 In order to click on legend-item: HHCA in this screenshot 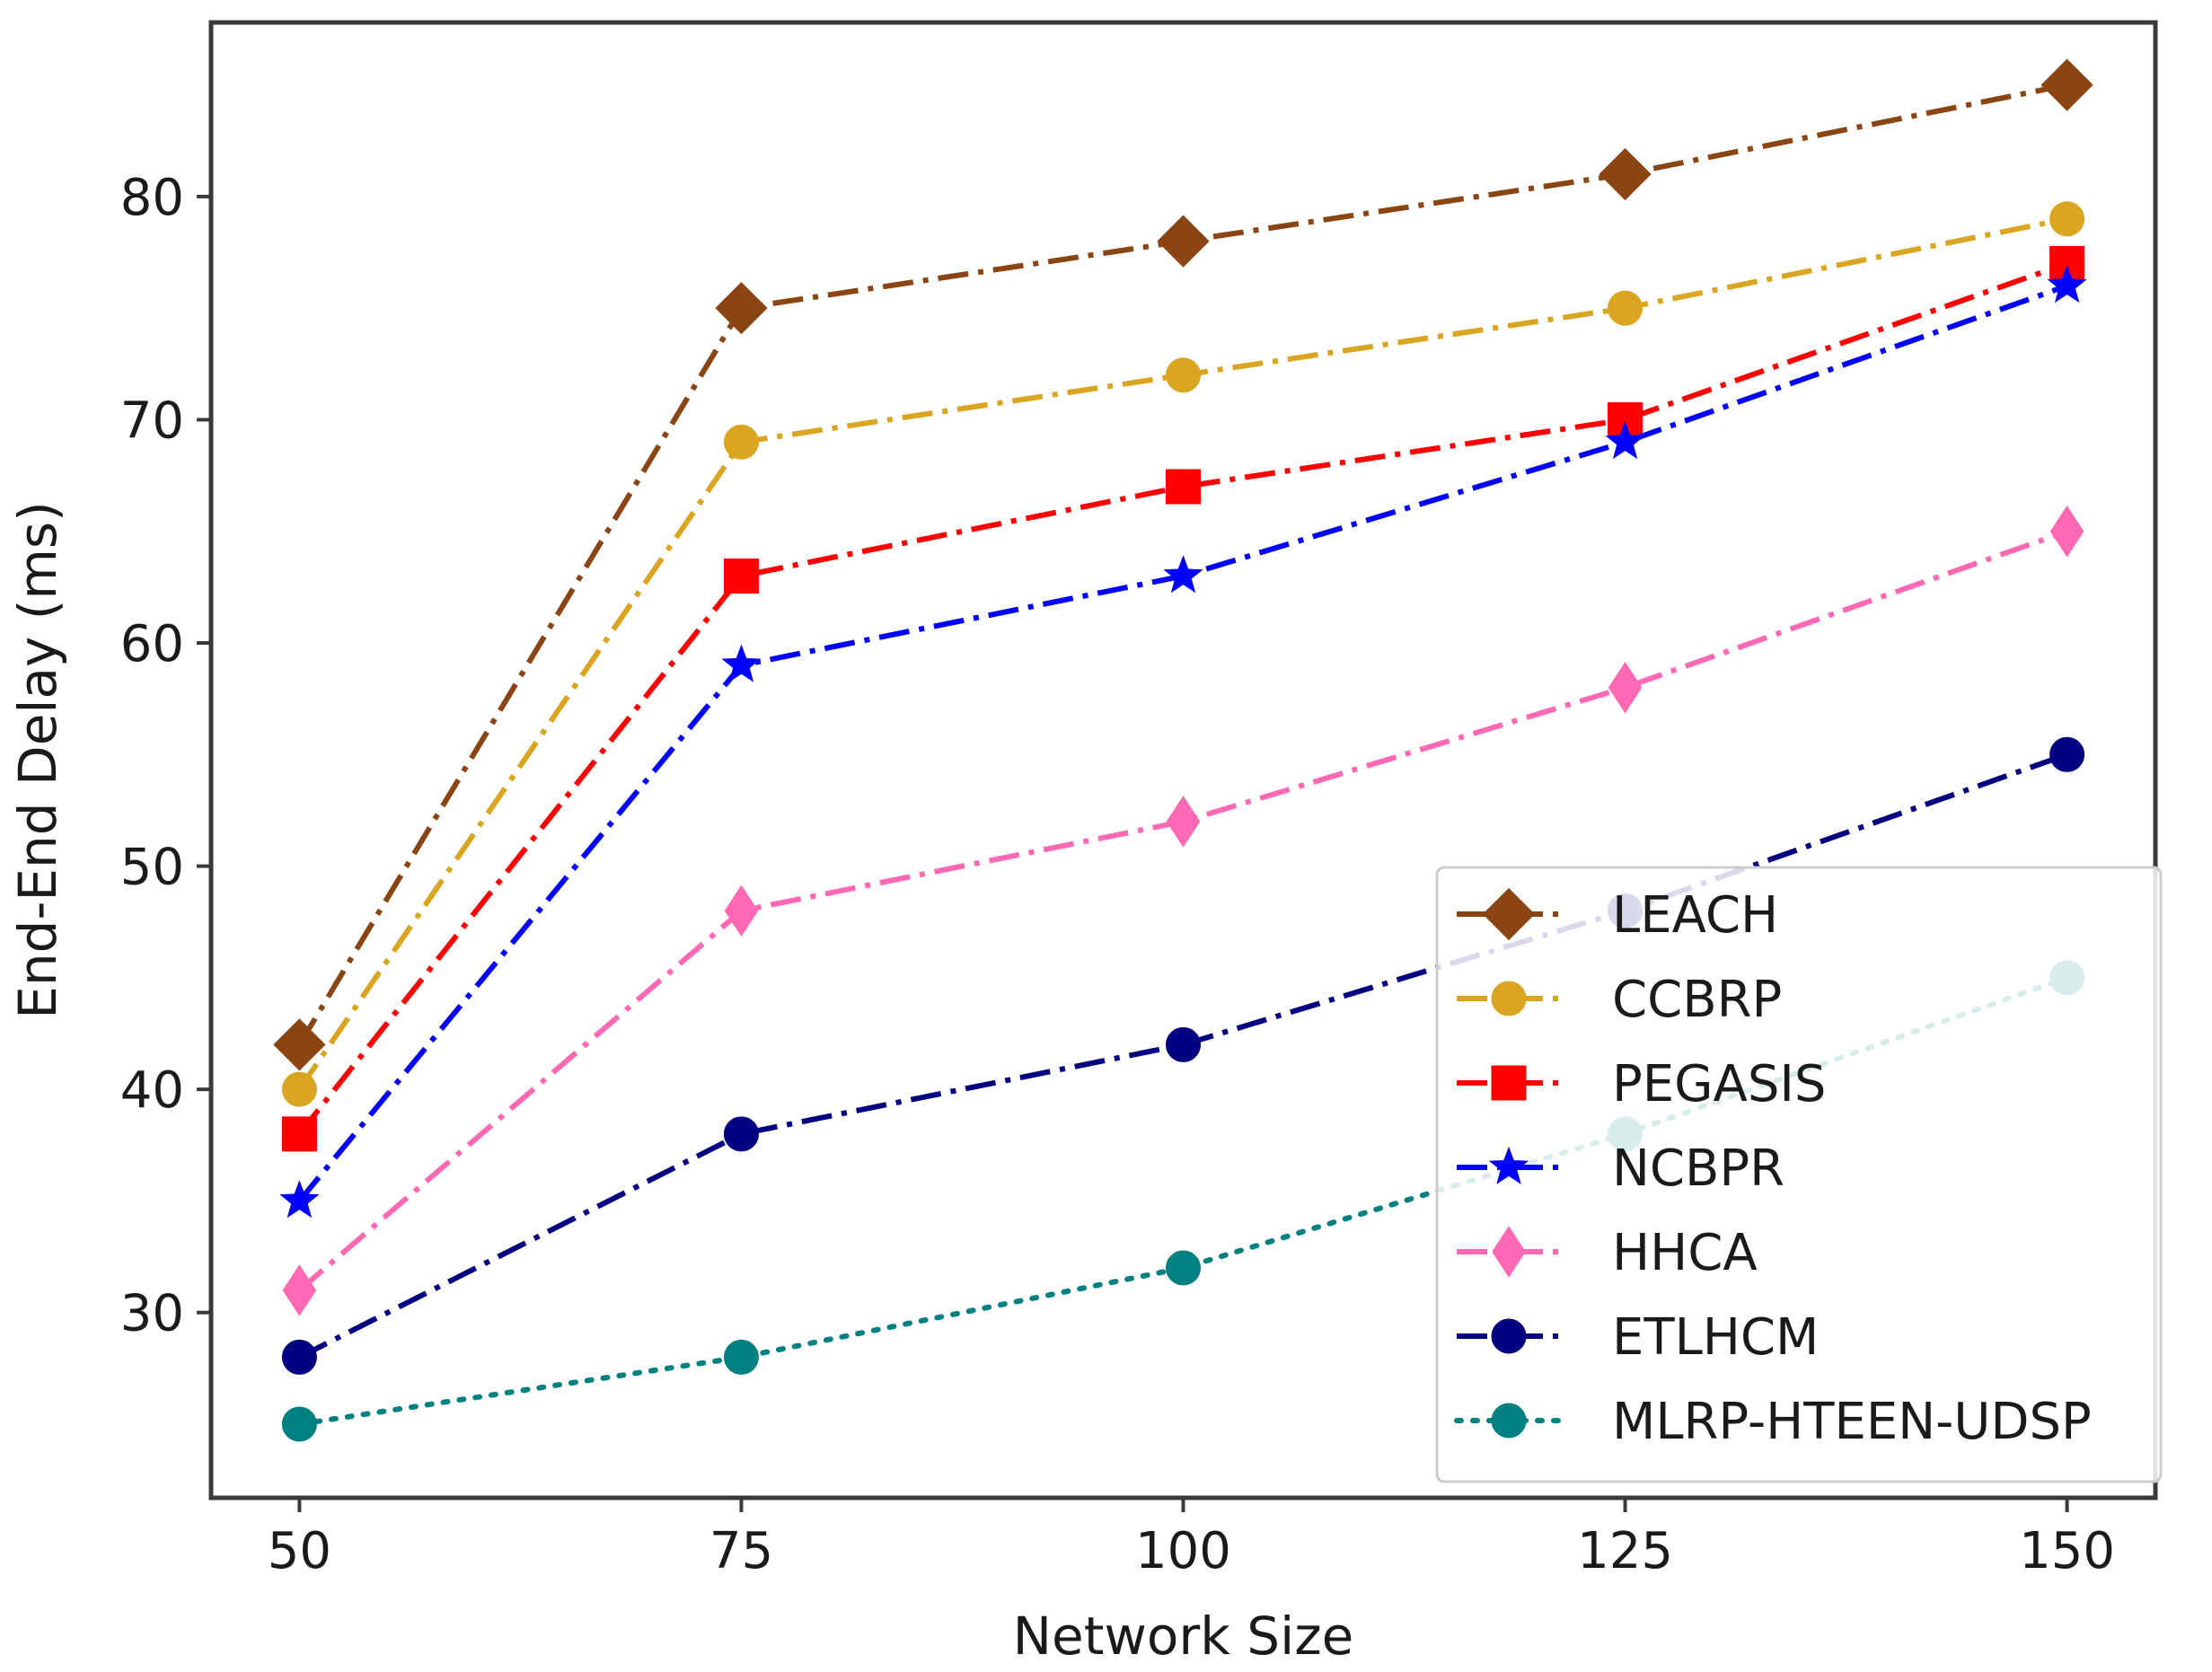, I will do `click(1607, 1253)`.